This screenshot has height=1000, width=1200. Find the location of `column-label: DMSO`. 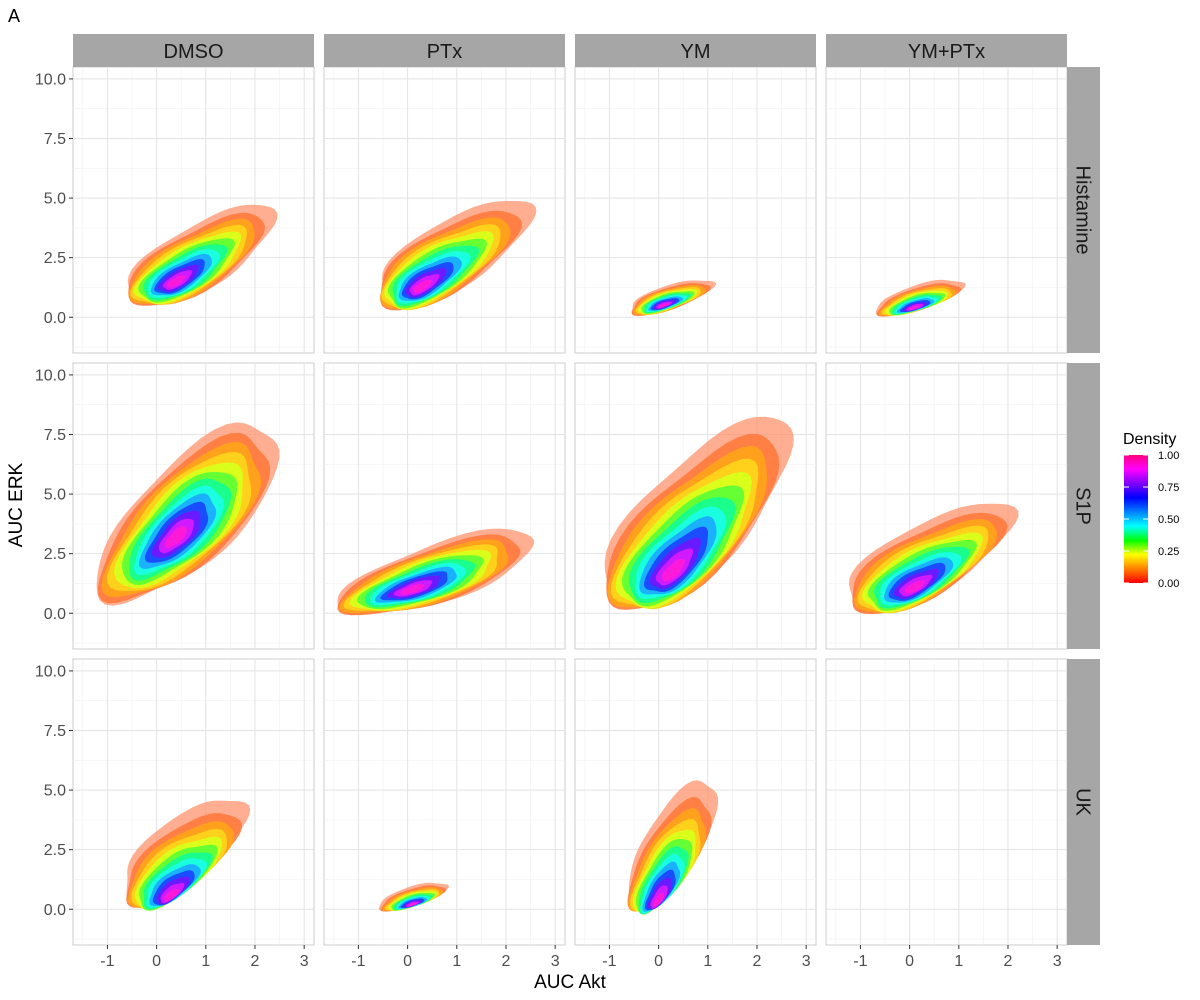

column-label: DMSO is located at coordinates (194, 52).